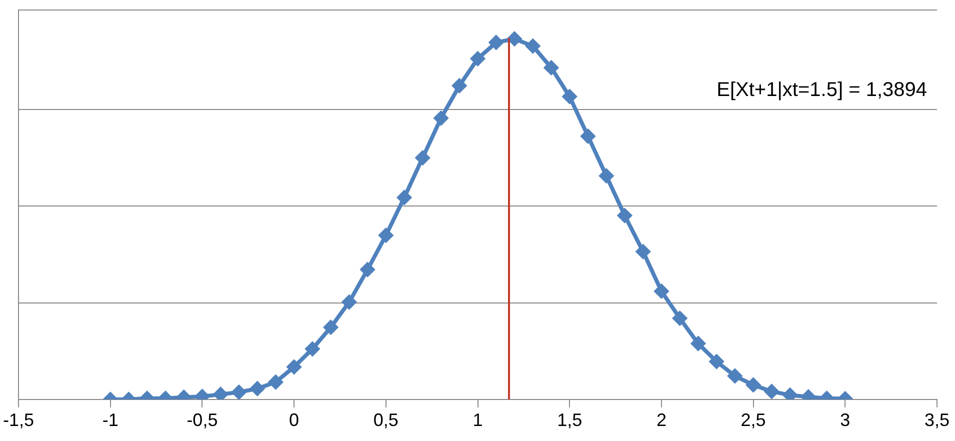  What do you see at coordinates (753, 420) in the screenshot?
I see `x-tick-label: 2,5` at bounding box center [753, 420].